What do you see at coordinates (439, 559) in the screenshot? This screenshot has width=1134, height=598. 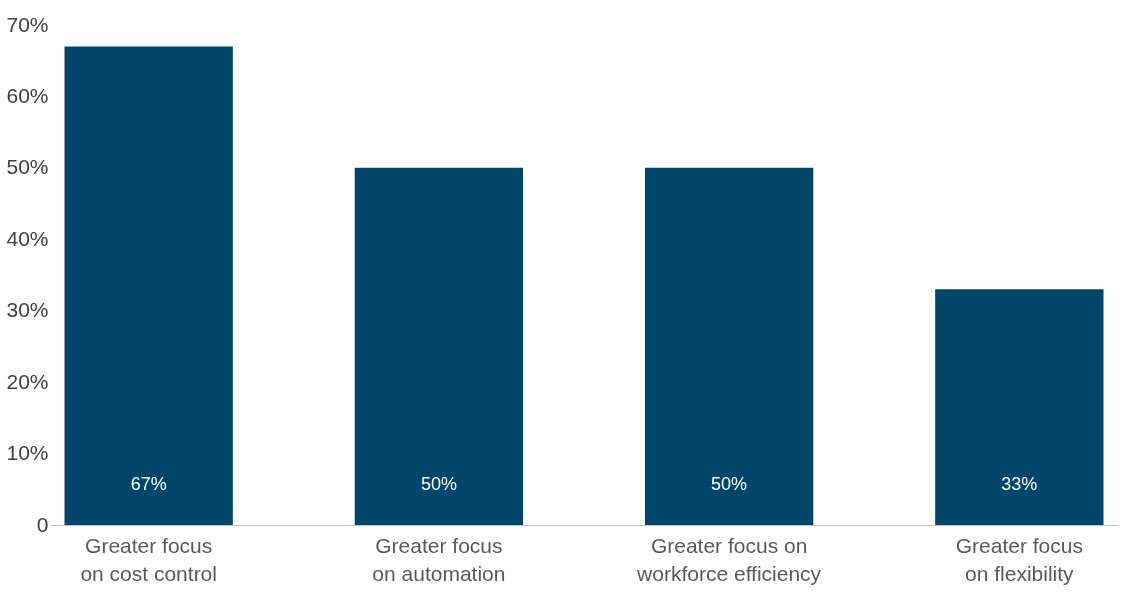 I see `x-tick-label: Greater focus on automation` at bounding box center [439, 559].